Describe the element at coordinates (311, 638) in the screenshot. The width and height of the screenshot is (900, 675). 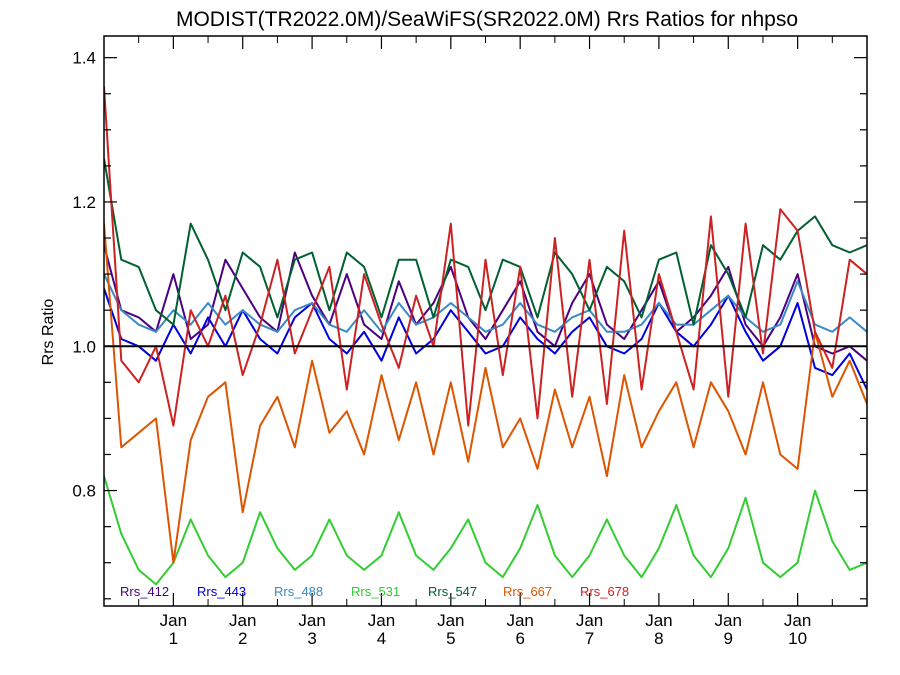
I see `x-tick-label-day: 3` at that location.